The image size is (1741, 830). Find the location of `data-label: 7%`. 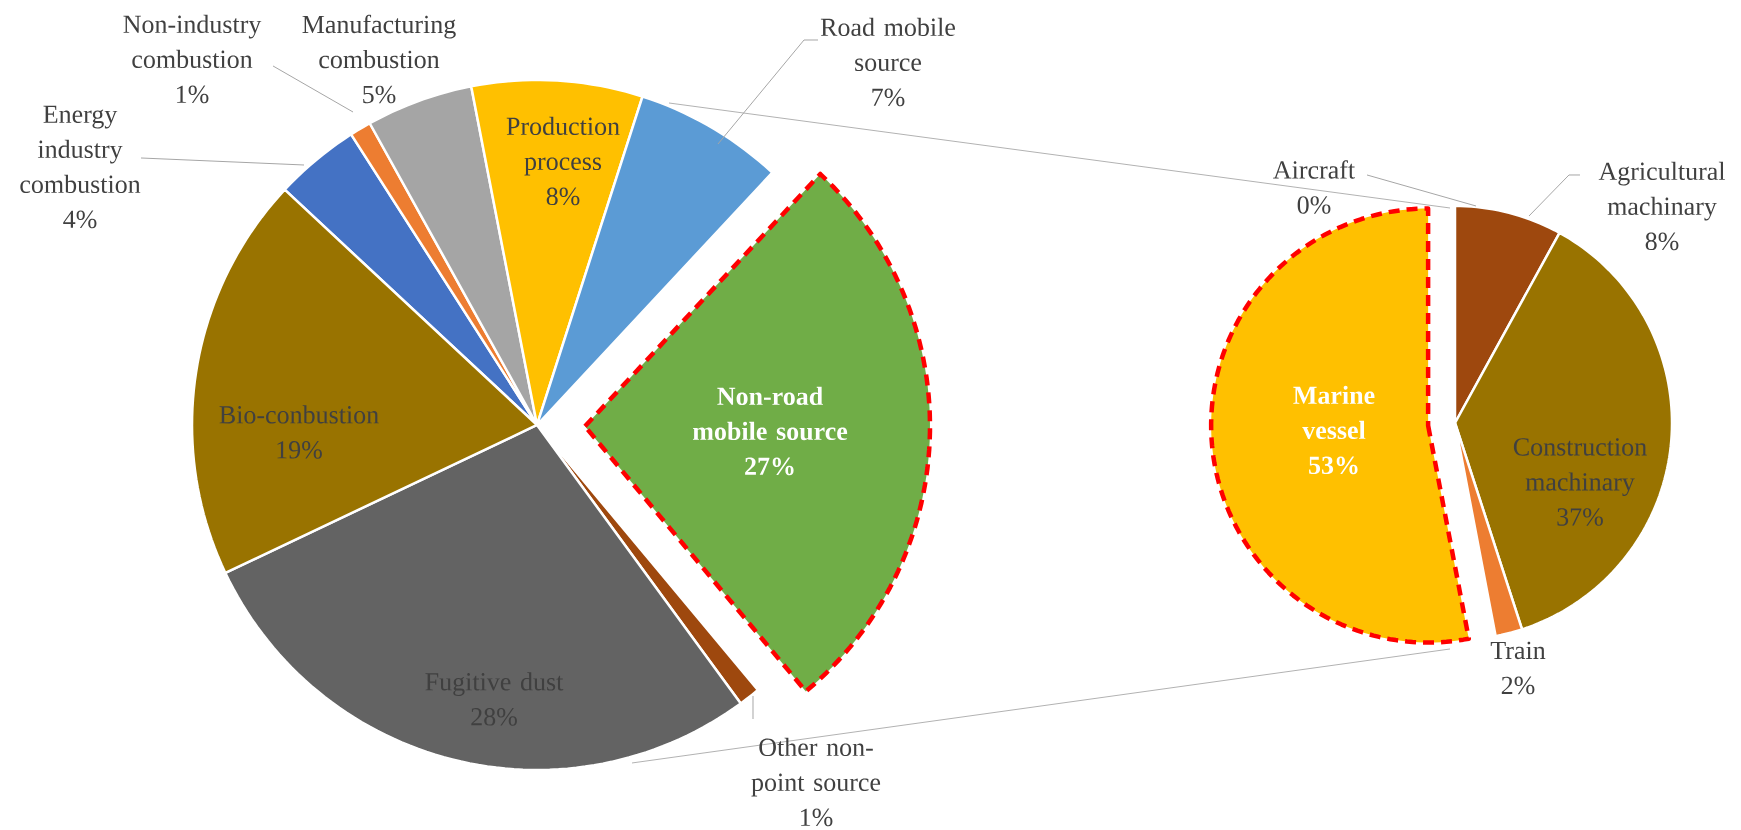

data-label: 7% is located at coordinates (888, 97).